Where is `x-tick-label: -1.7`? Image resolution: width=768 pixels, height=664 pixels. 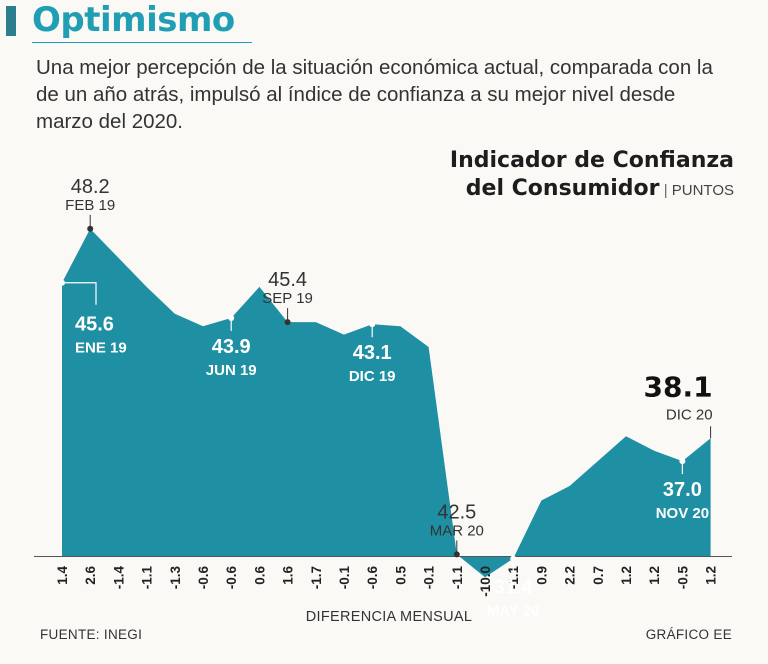
x-tick-label: -1.7 is located at coordinates (316, 577).